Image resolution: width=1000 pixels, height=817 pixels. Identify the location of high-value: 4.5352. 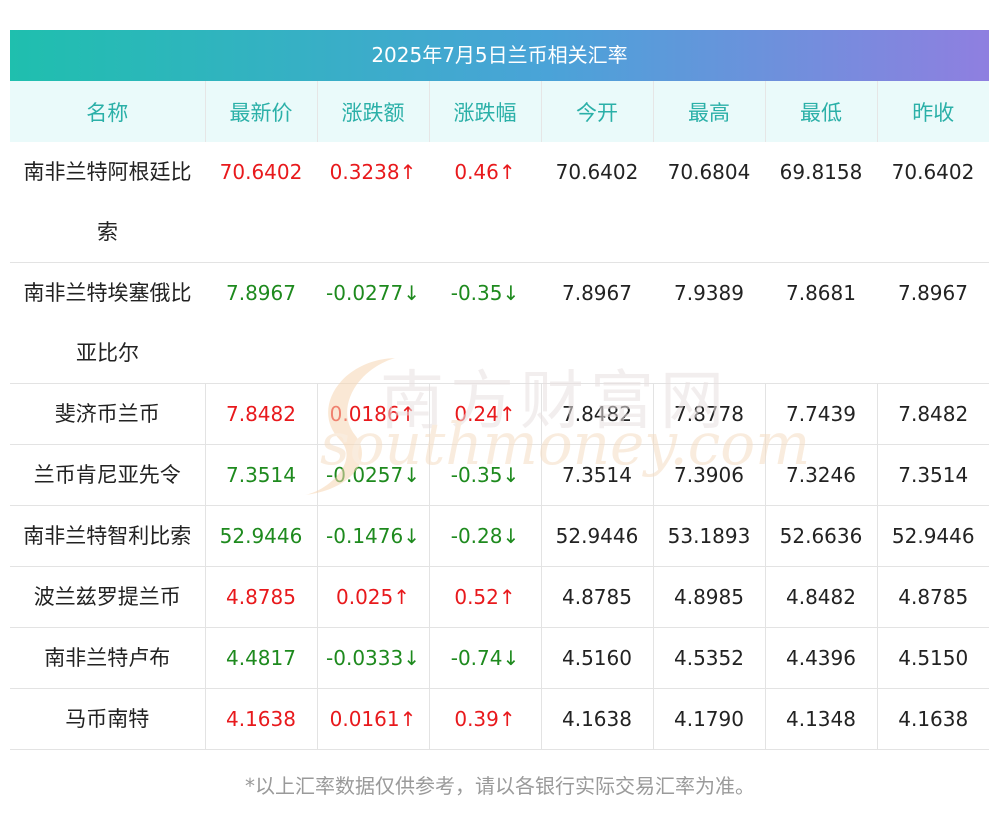
(709, 658).